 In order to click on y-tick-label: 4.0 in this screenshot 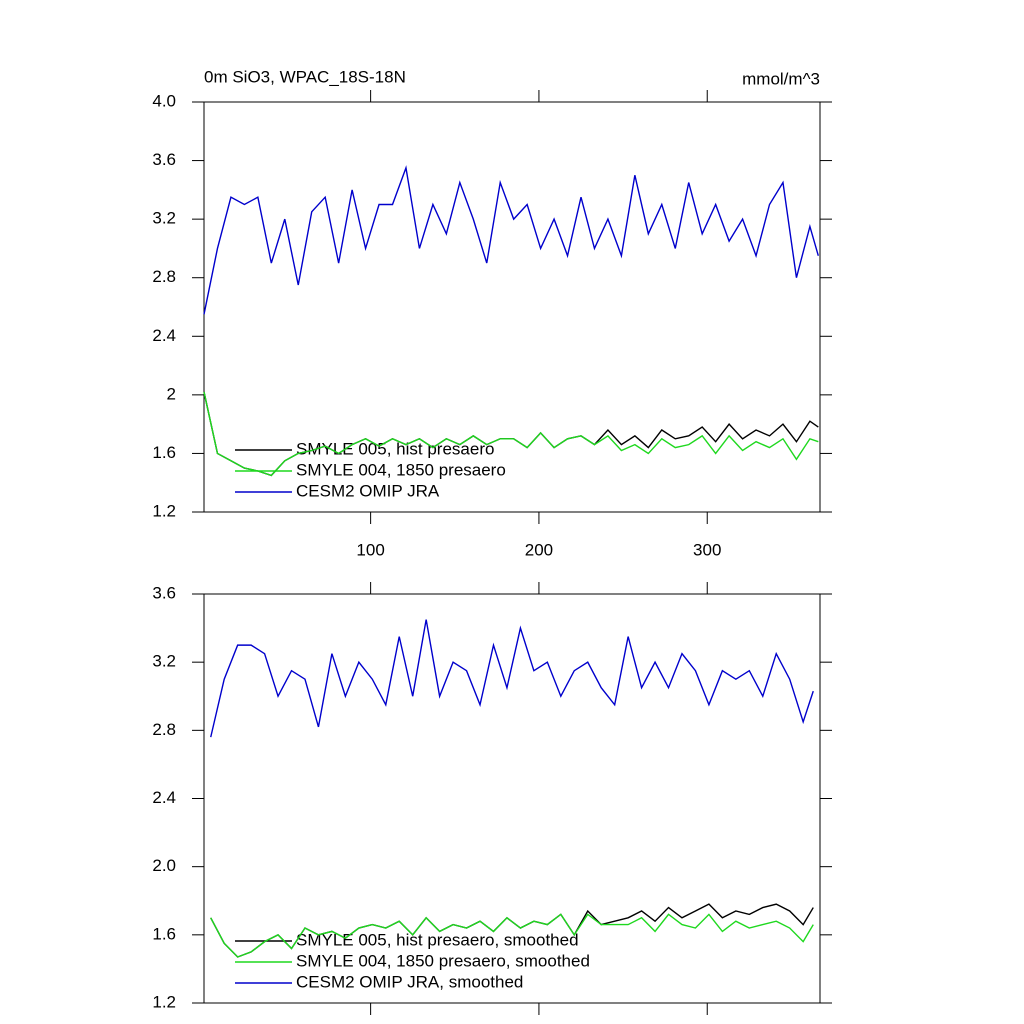, I will do `click(164, 100)`.